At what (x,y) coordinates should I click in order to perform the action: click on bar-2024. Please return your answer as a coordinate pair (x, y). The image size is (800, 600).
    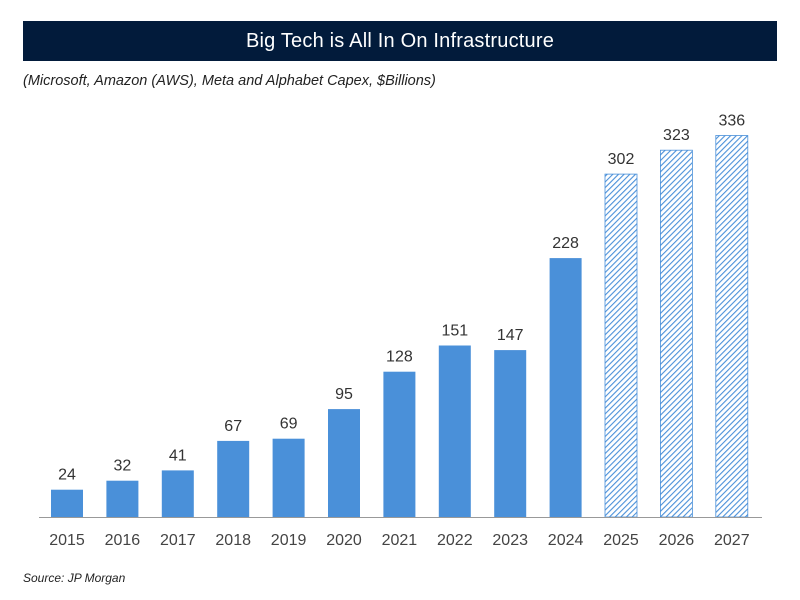
    Looking at the image, I should click on (565, 387).